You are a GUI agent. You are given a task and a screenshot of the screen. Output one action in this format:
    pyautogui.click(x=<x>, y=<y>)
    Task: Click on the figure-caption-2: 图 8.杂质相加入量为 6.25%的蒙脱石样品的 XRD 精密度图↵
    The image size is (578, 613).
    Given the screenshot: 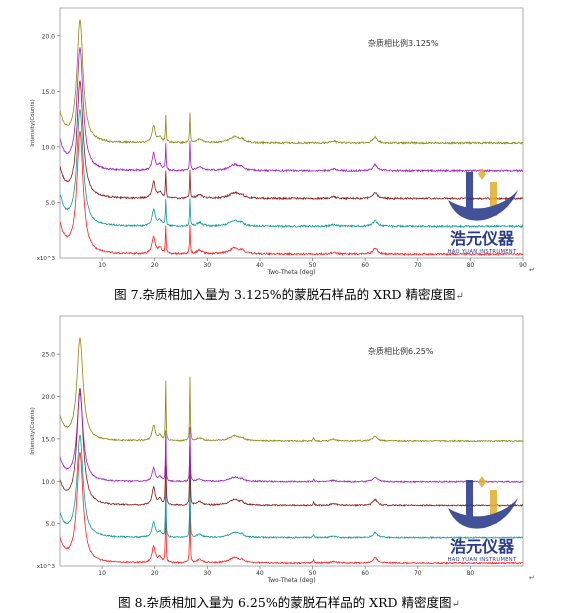 What is the action you would take?
    pyautogui.click(x=289, y=601)
    